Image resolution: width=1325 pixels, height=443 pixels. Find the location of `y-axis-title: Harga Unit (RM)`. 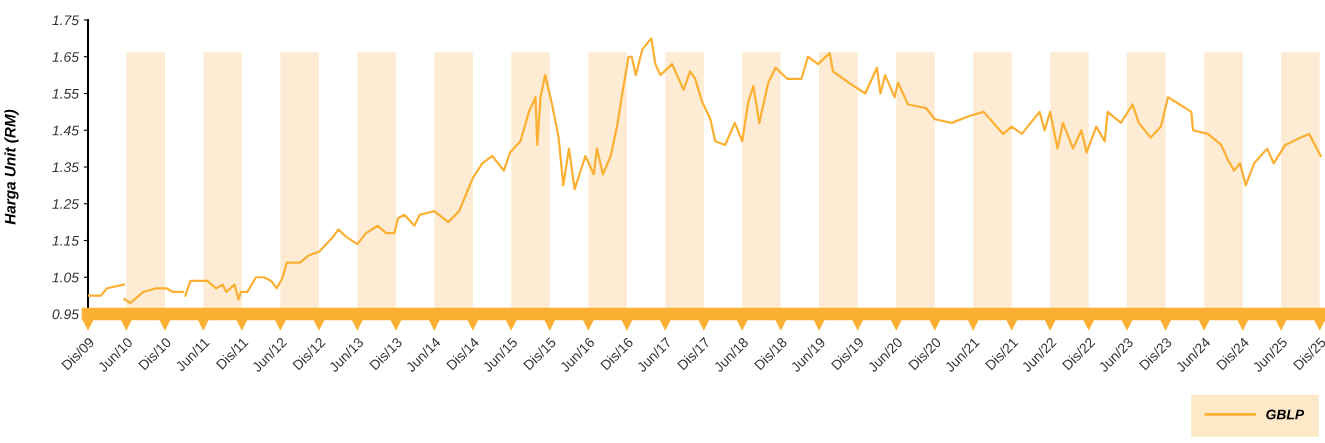

y-axis-title: Harga Unit (RM) is located at coordinates (11, 167).